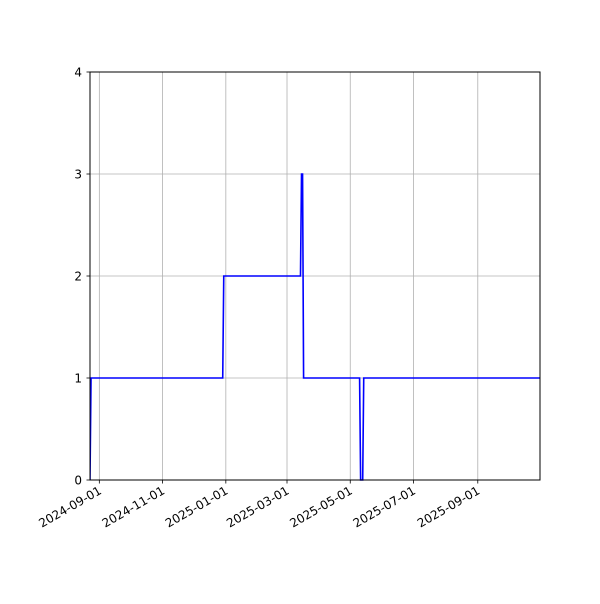 This screenshot has height=604, width=600. Describe the element at coordinates (384, 506) in the screenshot. I see `x-tick-label: 2025-07-01` at that location.